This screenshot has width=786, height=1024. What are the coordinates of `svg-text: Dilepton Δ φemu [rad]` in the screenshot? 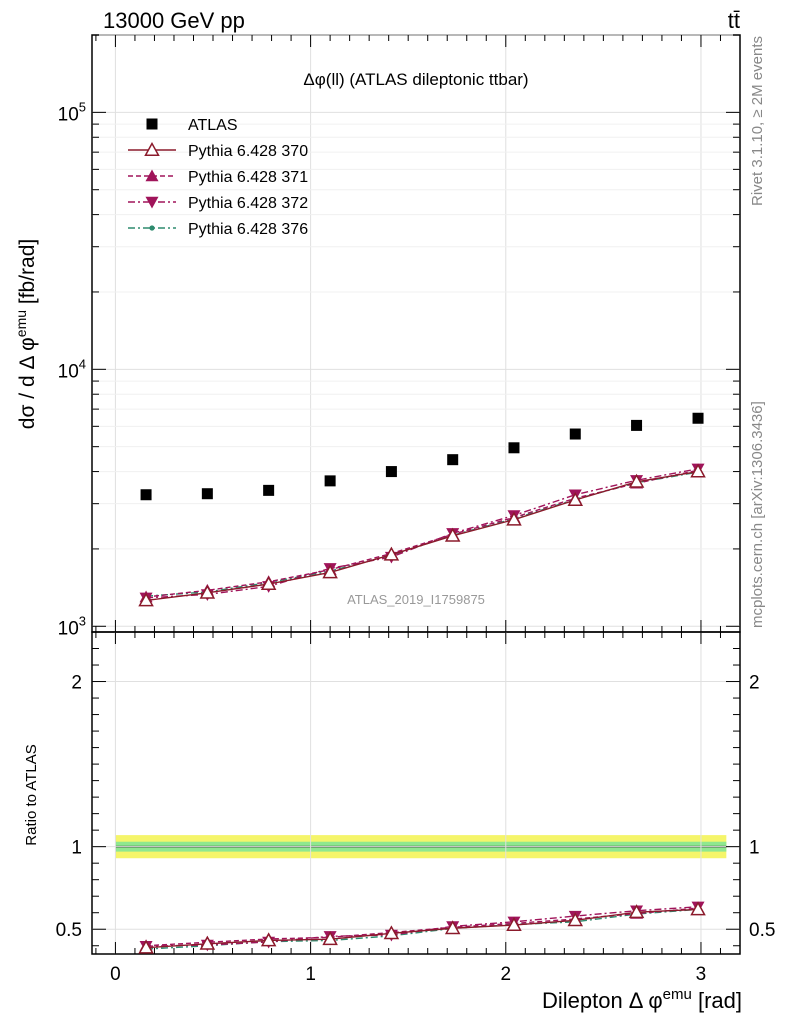 It's located at (642, 999).